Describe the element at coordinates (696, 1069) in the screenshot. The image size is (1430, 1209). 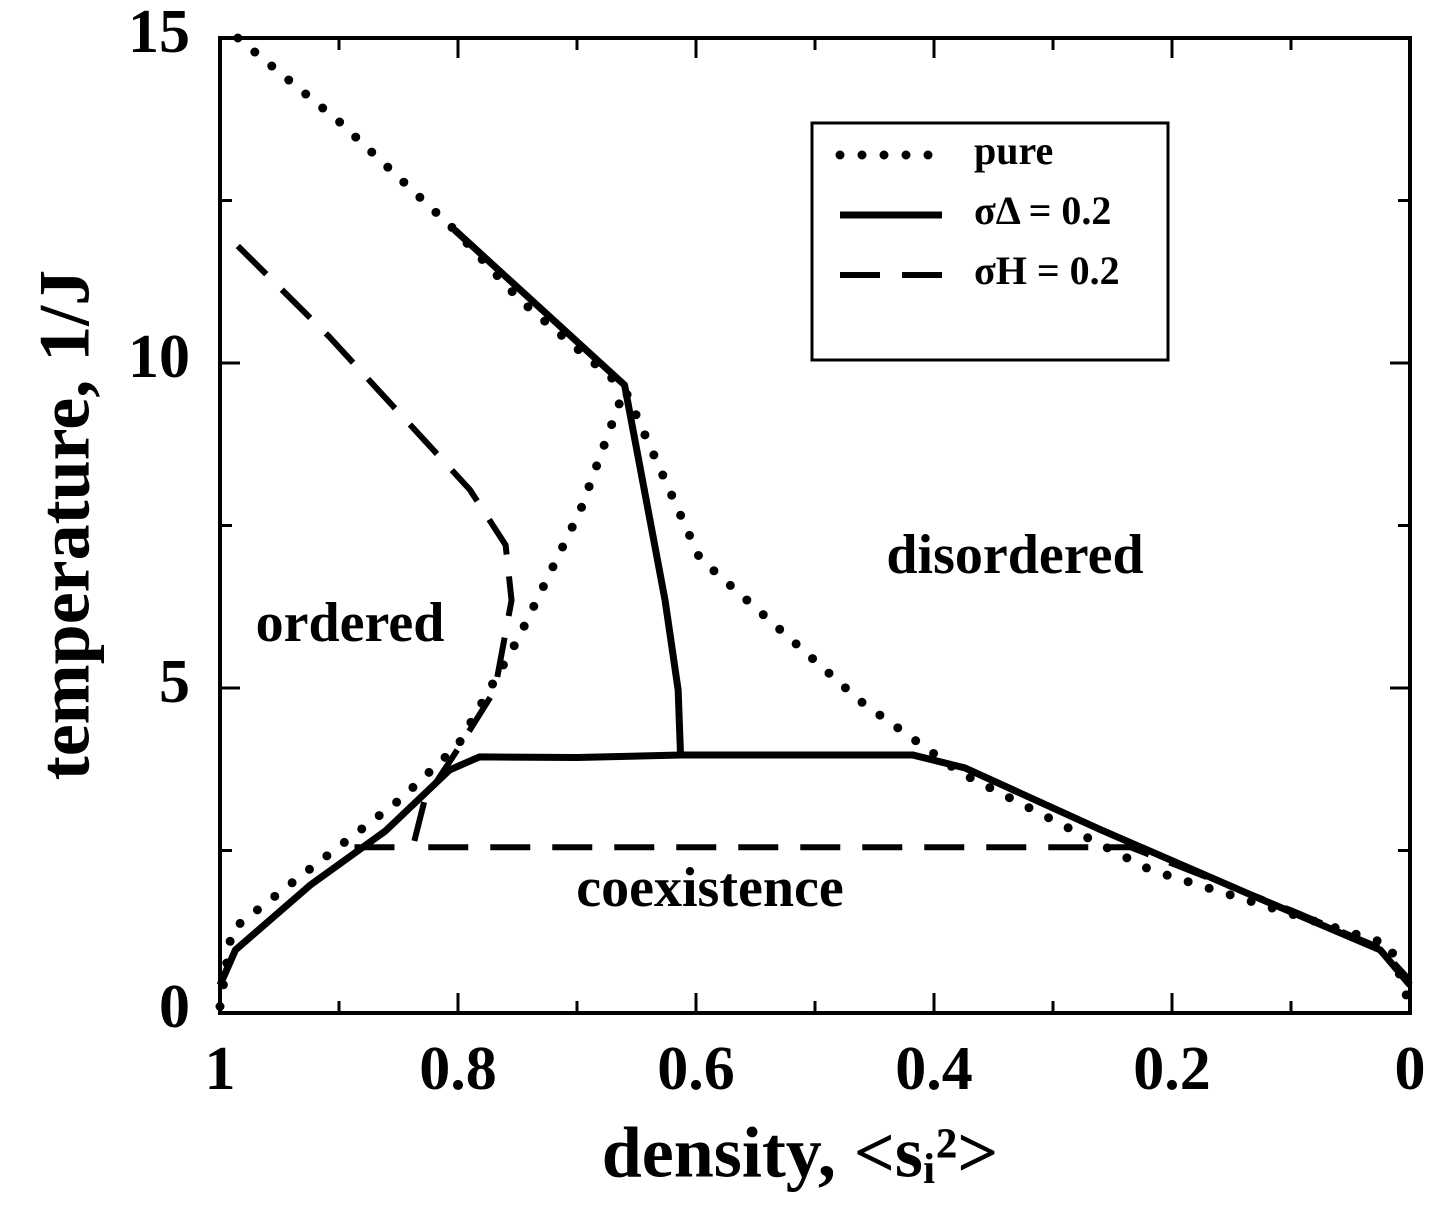
I see `x-tick-label: 0.6` at that location.